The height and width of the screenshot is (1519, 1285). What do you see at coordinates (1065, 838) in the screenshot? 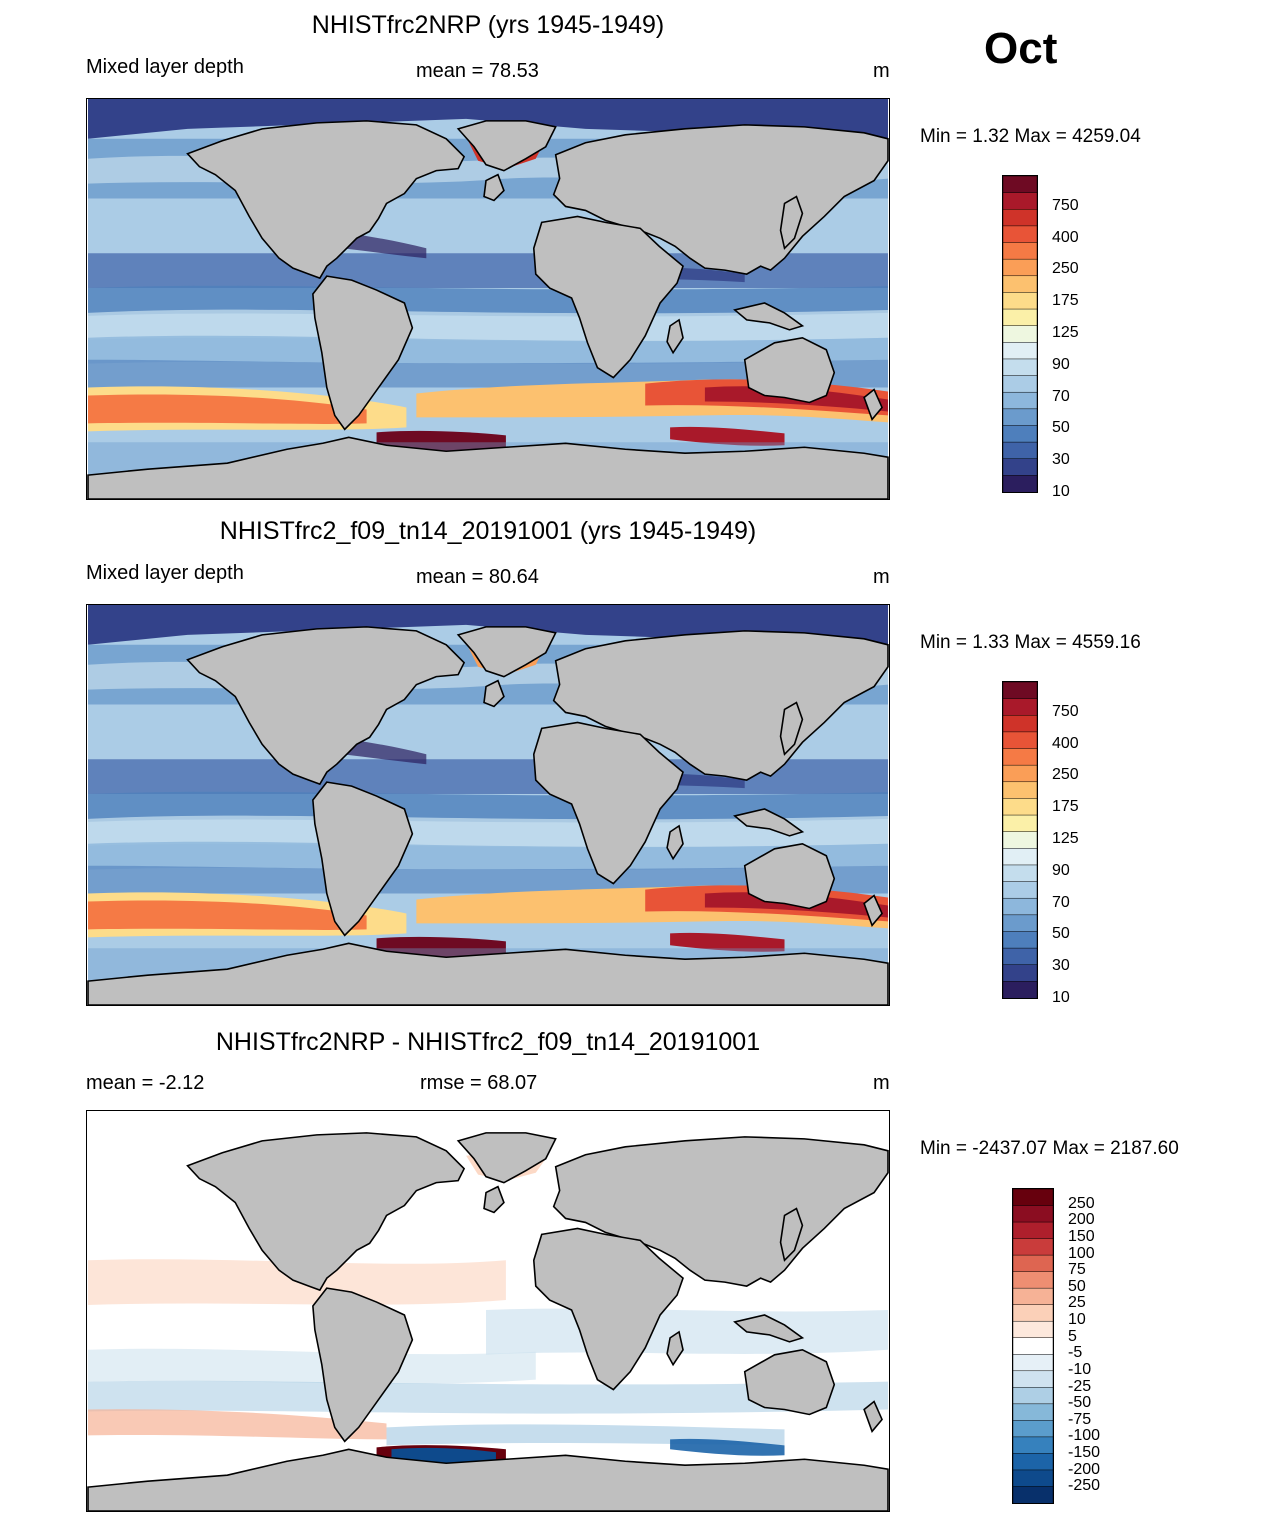
I see `colorbar-tick-label: 125` at bounding box center [1065, 838].